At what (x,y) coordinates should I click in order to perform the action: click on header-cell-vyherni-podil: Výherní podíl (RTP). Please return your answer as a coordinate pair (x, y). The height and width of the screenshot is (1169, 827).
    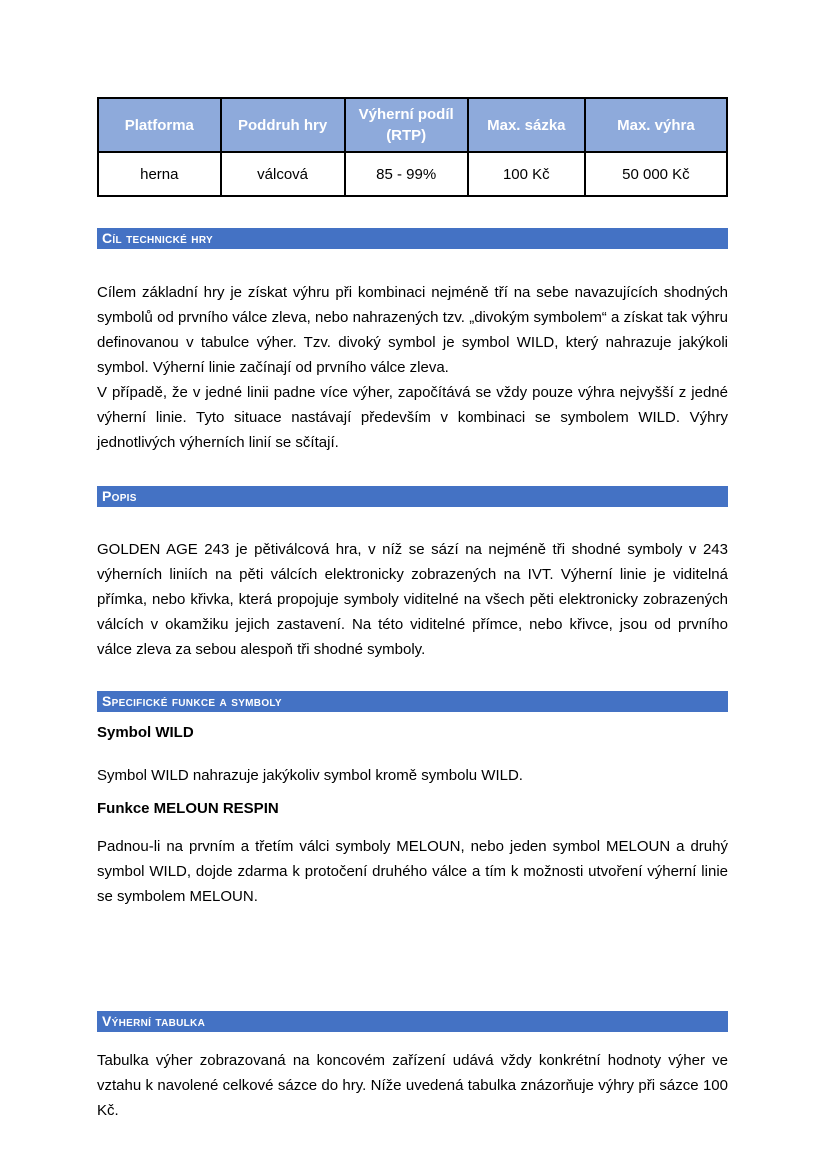
    Looking at the image, I should click on (406, 125).